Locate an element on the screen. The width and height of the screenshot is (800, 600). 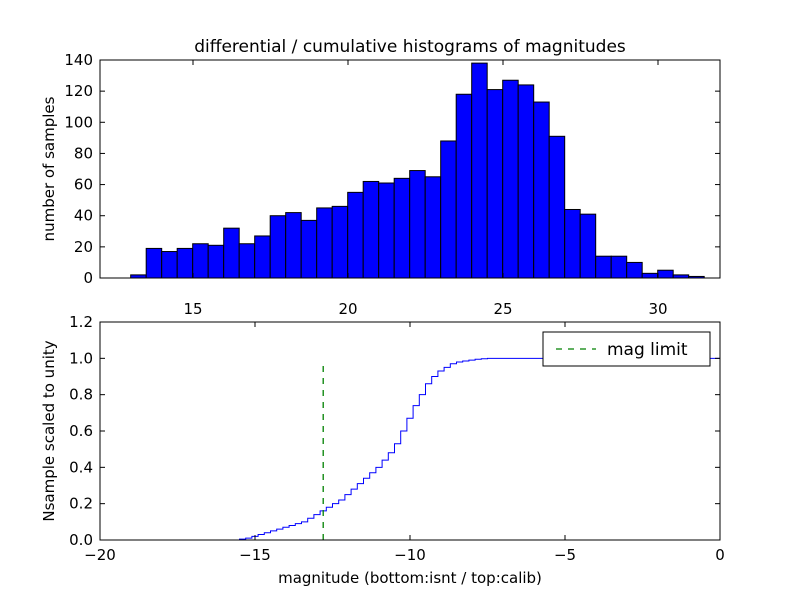
y-tick-label: 120 is located at coordinates (78, 91).